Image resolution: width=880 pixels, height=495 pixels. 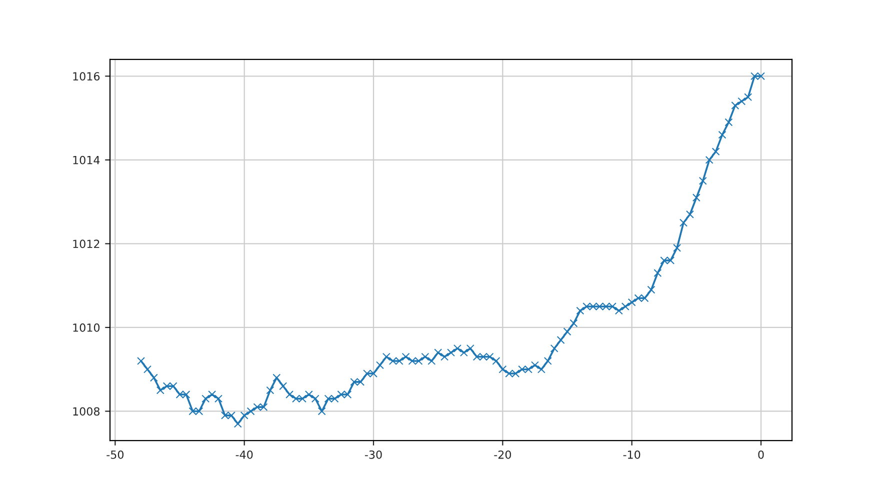 I want to click on y-tick-label: 1014, so click(x=86, y=160).